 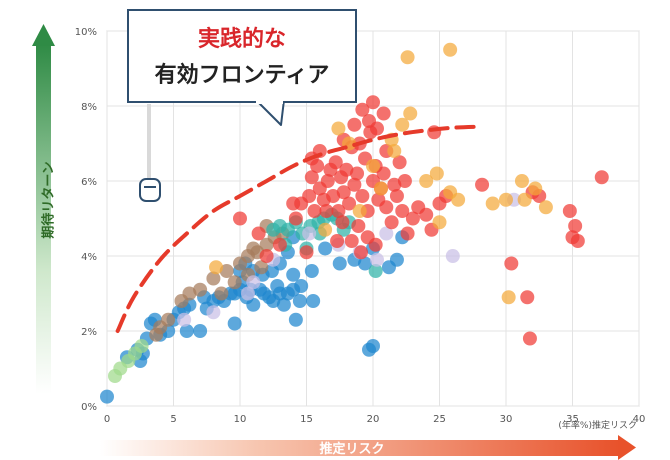 I want to click on y-tick-label: 2%, so click(x=89, y=332).